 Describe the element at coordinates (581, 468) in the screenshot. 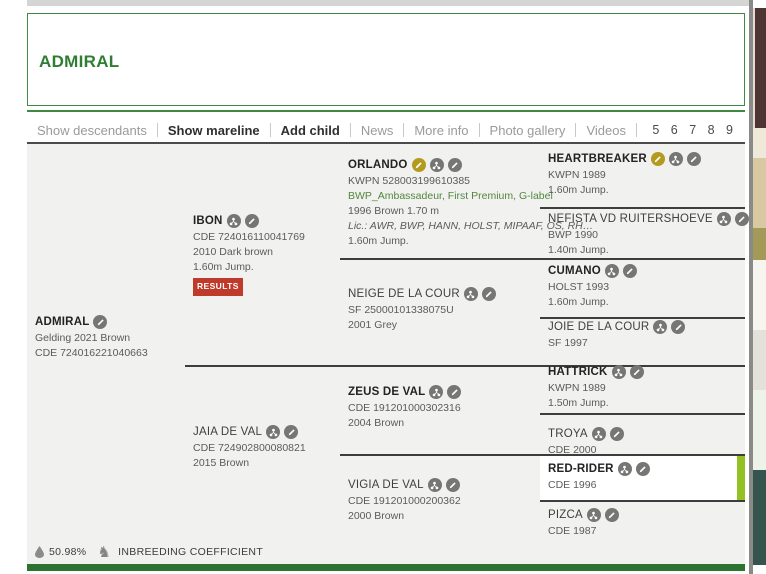

I see `horse-name-link: RED-RIDER` at that location.